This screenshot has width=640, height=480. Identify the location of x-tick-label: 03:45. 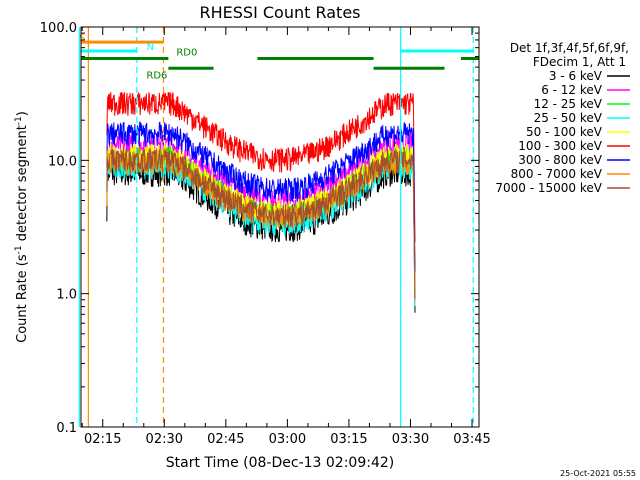
(471, 439).